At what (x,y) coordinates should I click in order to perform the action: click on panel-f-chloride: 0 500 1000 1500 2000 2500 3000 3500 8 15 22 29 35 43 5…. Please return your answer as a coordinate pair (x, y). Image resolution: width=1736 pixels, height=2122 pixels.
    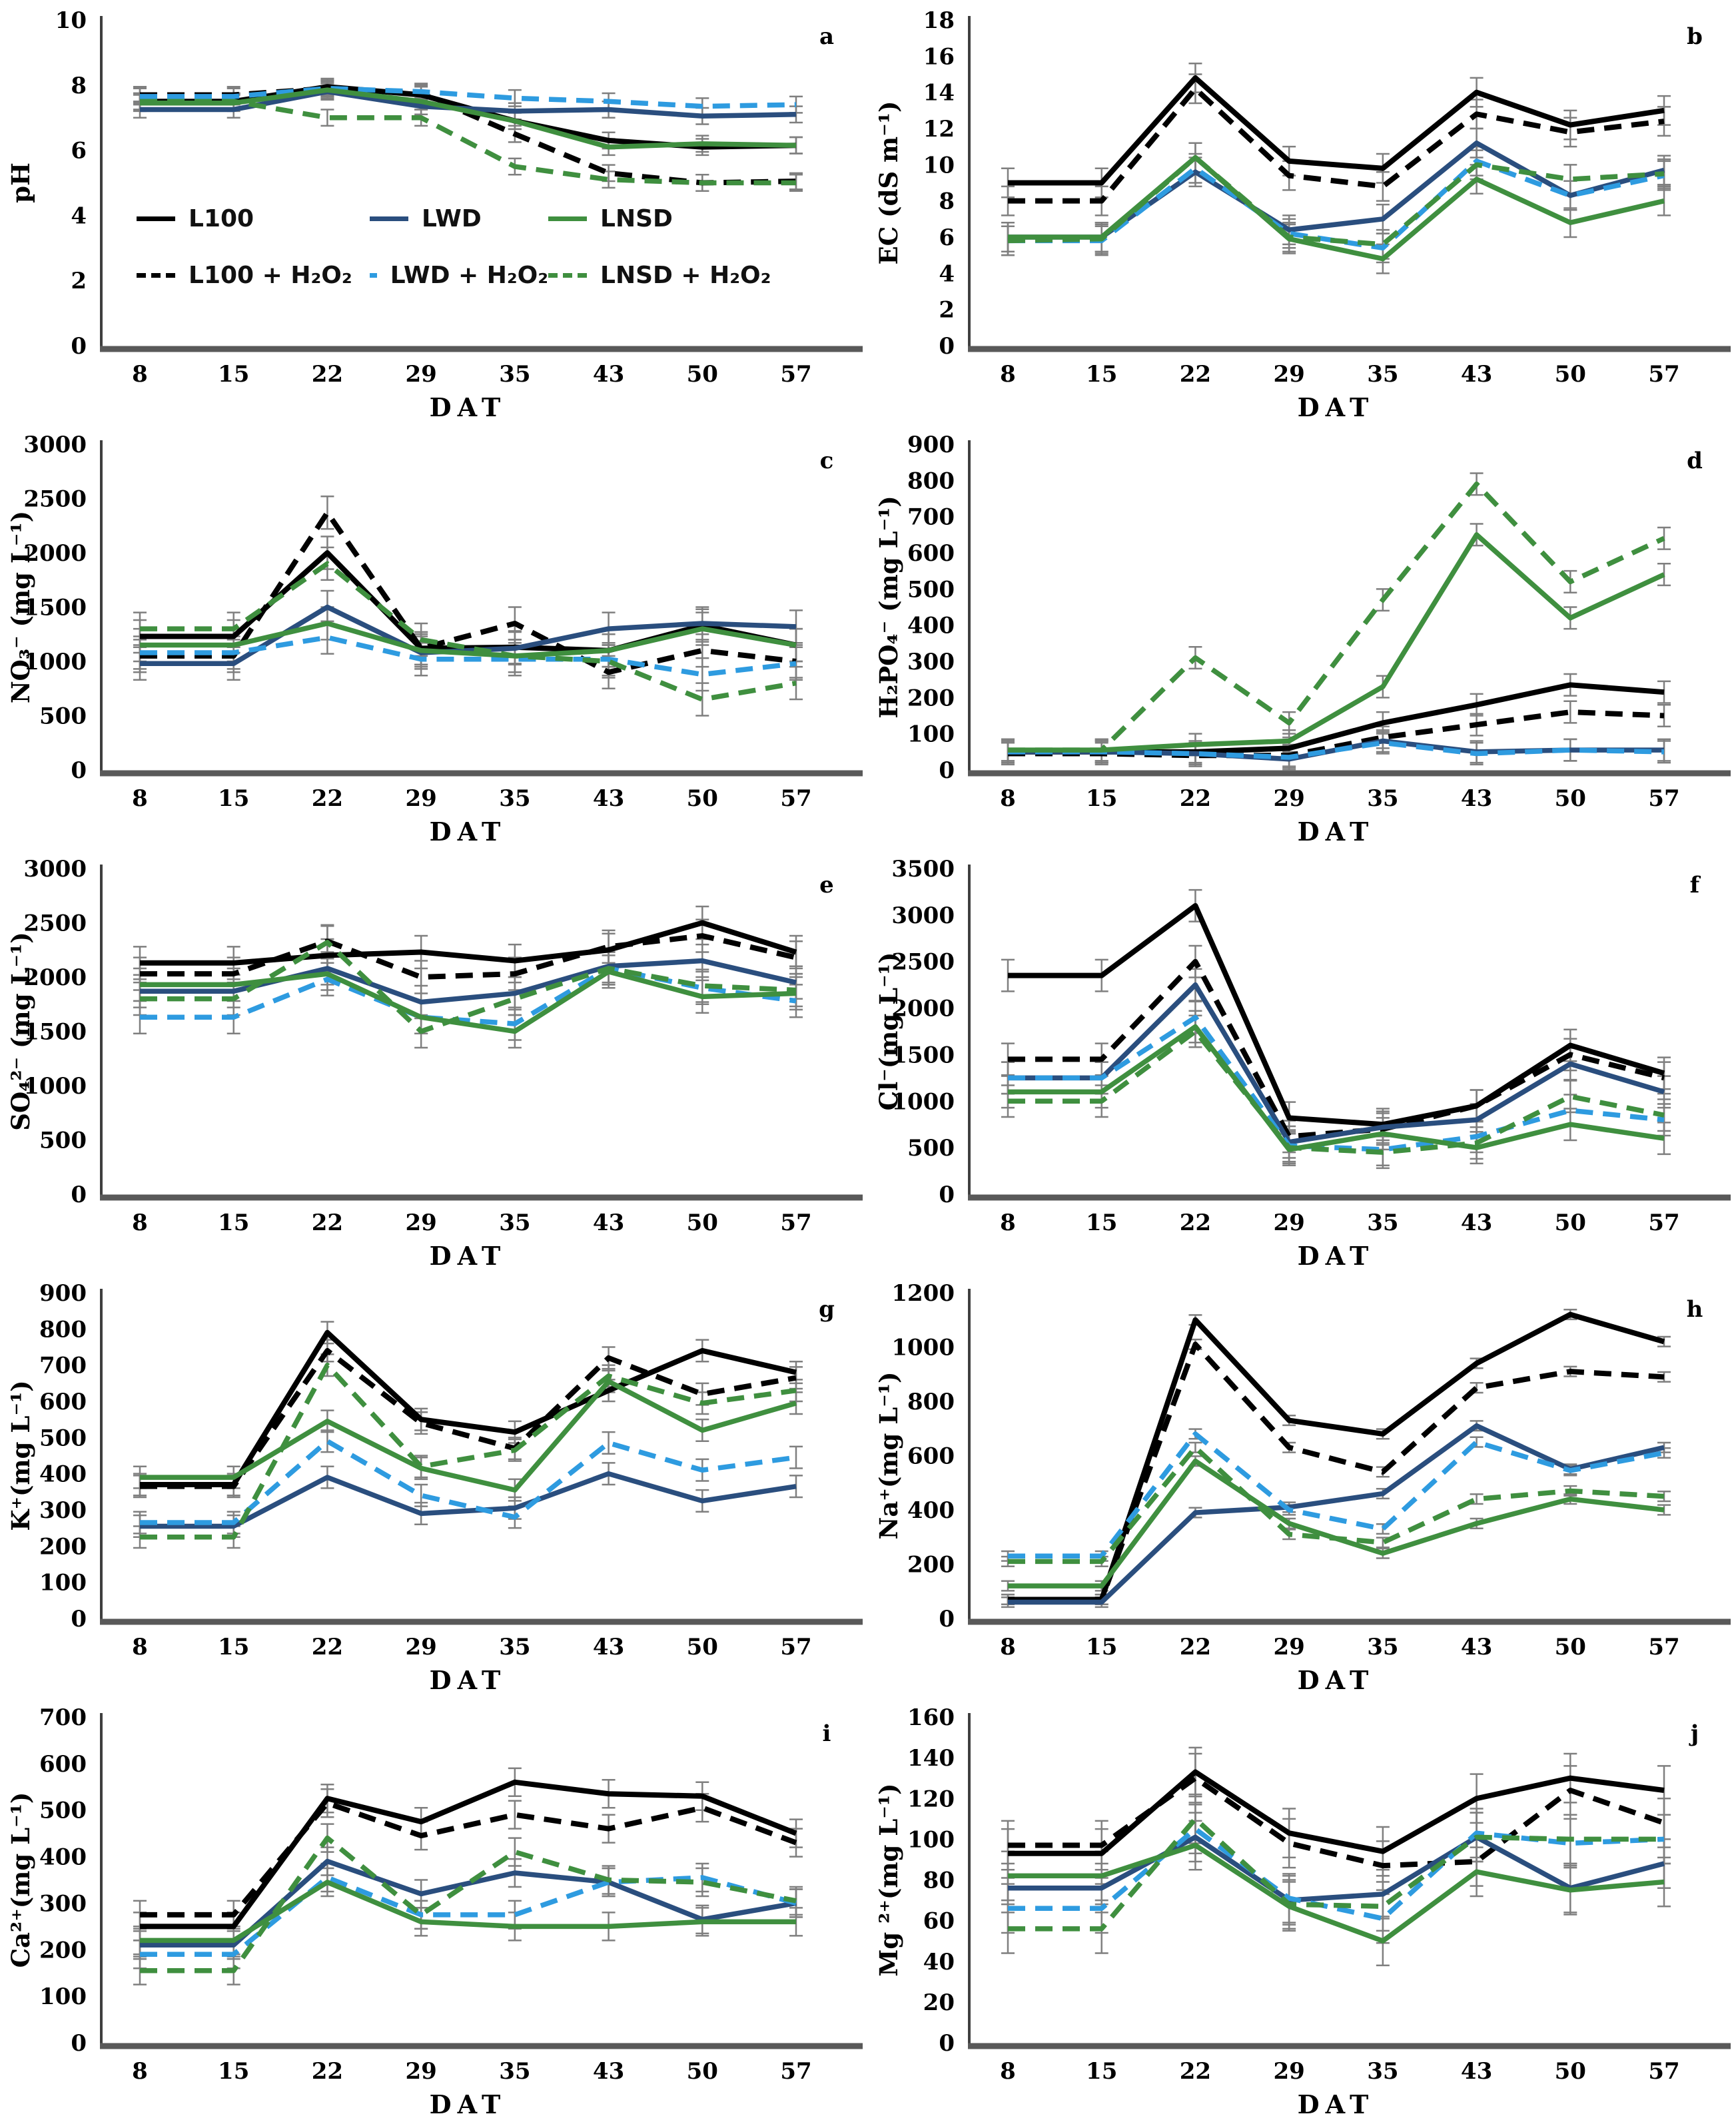
    Looking at the image, I should click on (1302, 1061).